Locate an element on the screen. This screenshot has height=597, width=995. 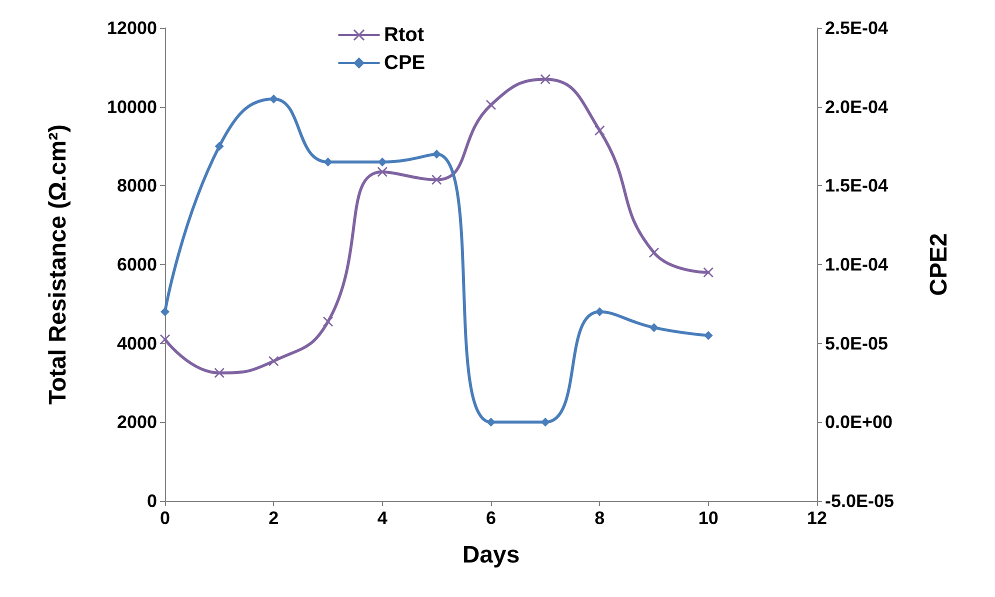
y-axis-title: Total Resistance (Ω.cm²) is located at coordinates (58, 264).